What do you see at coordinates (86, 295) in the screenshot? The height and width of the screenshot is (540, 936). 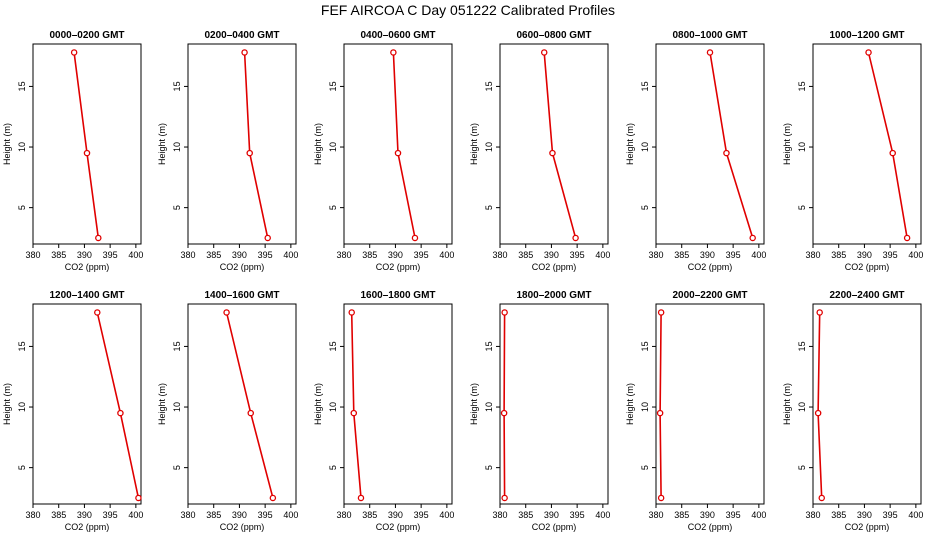 I see `panel-title: 1200–1400 GMT` at bounding box center [86, 295].